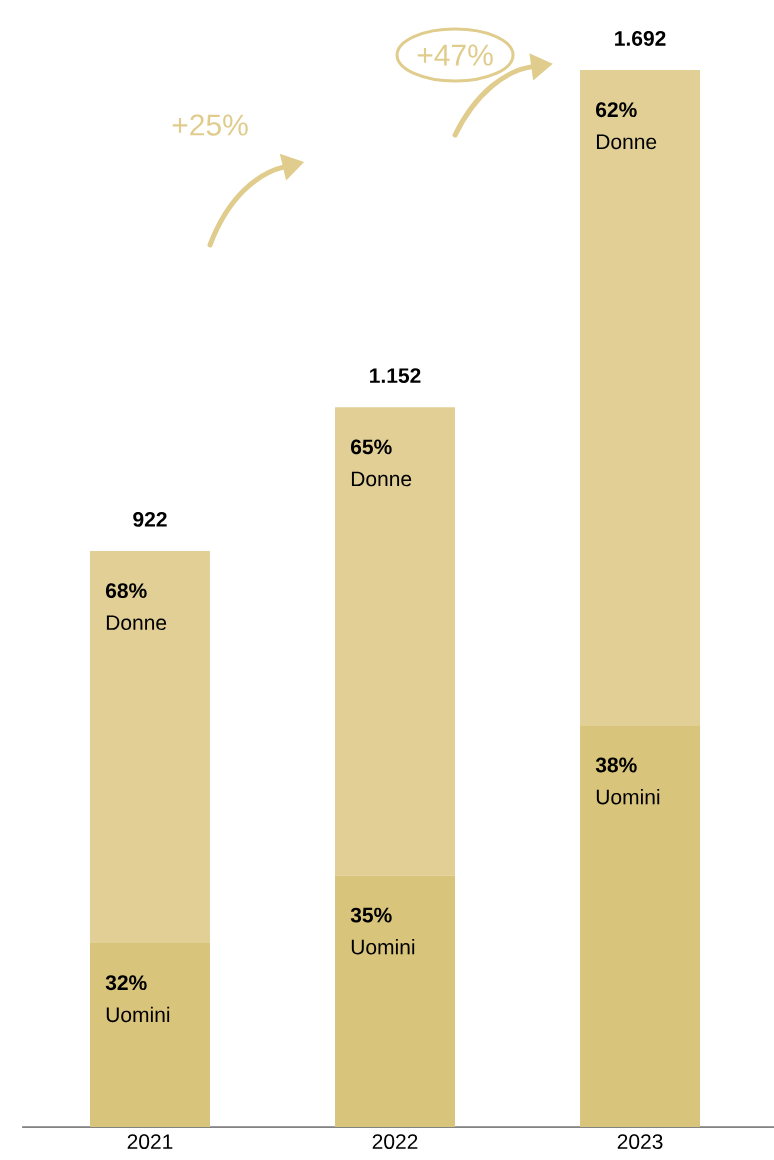 This screenshot has width=774, height=1160. Describe the element at coordinates (455, 55) in the screenshot. I see `text: +47%` at that location.